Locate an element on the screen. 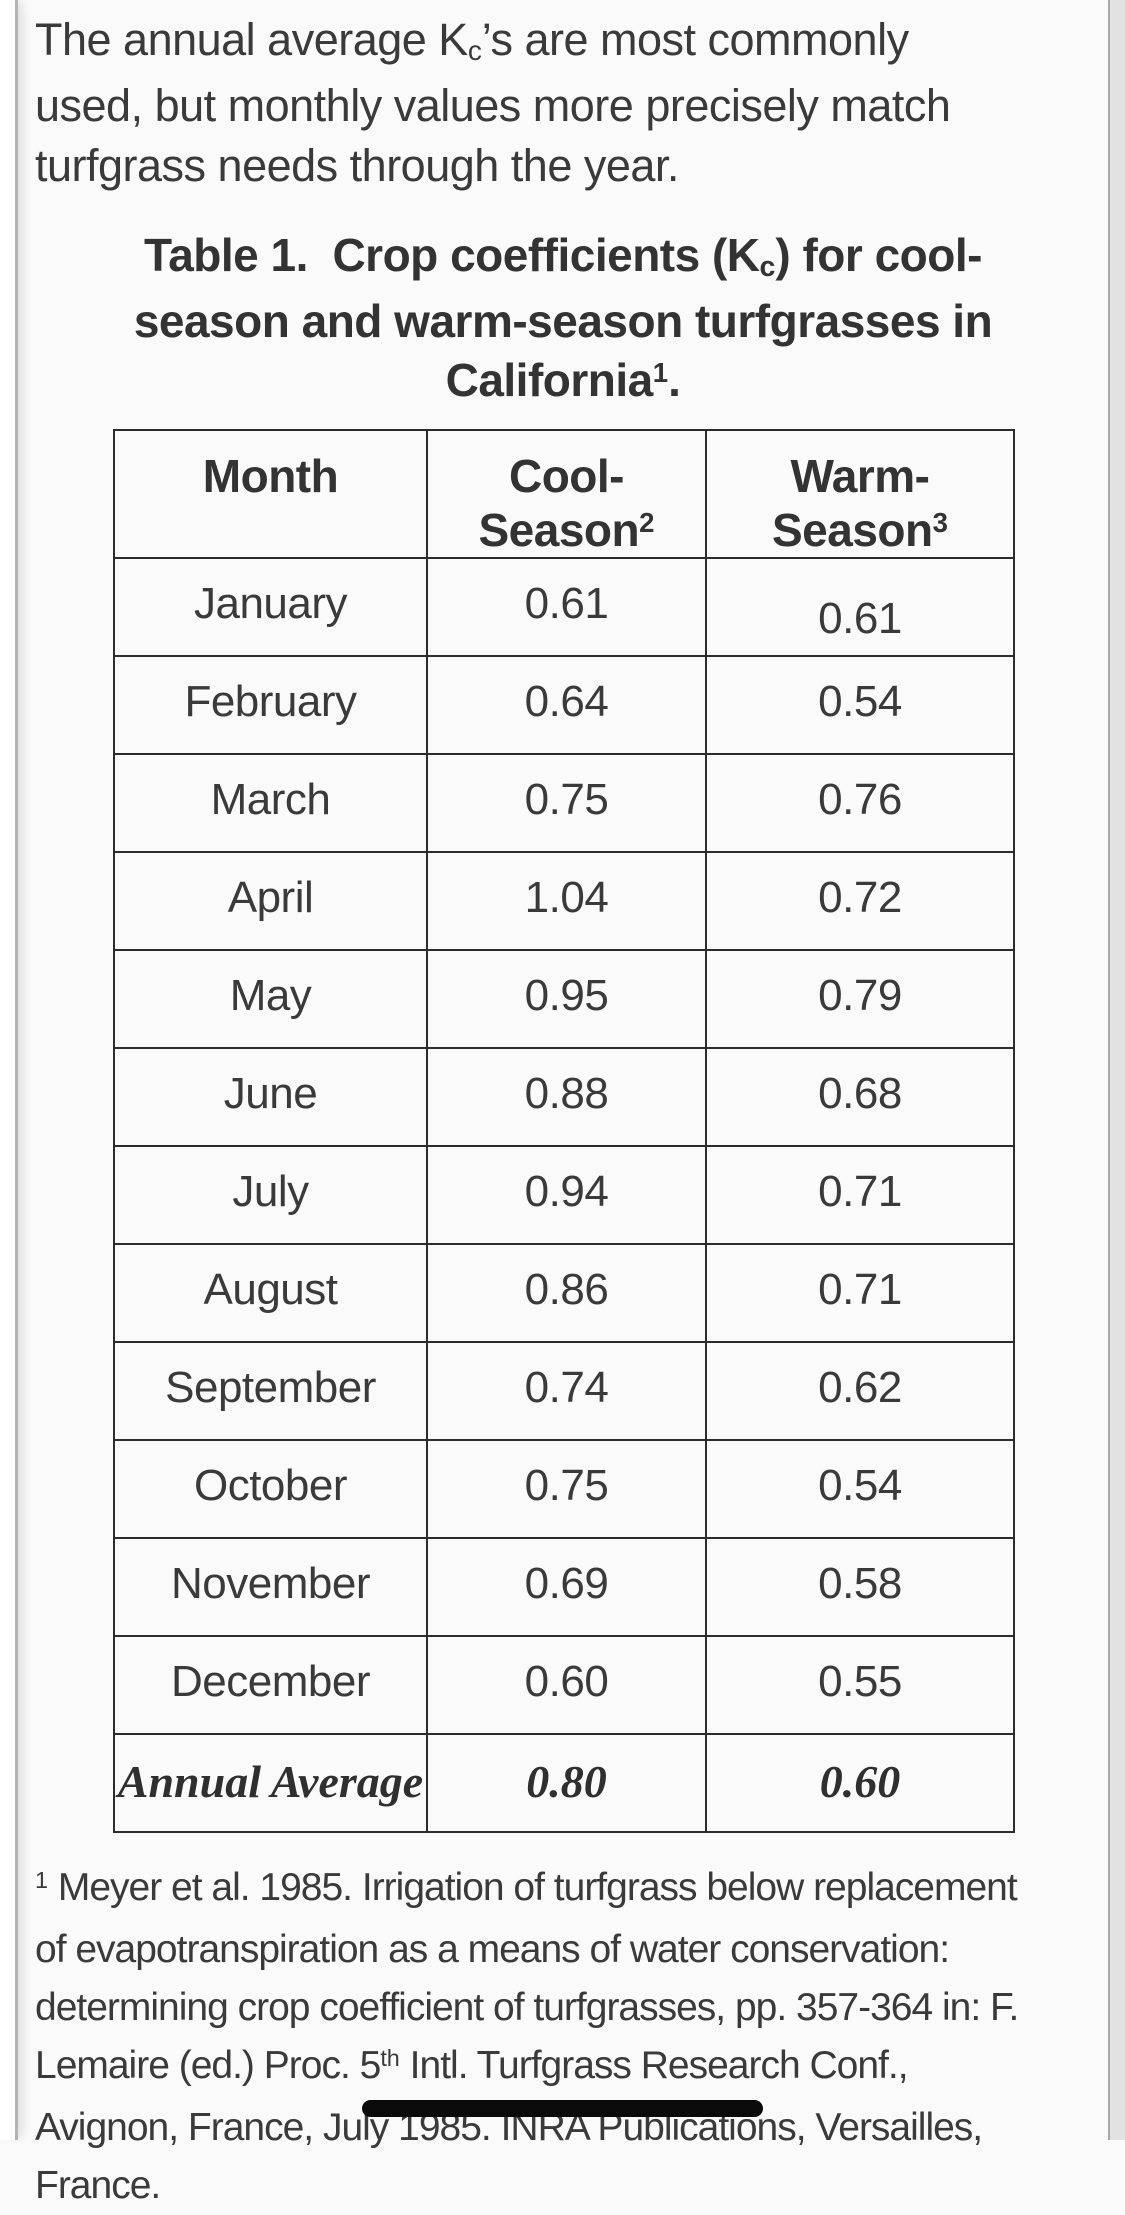  home-indicator-bar is located at coordinates (562, 2108).